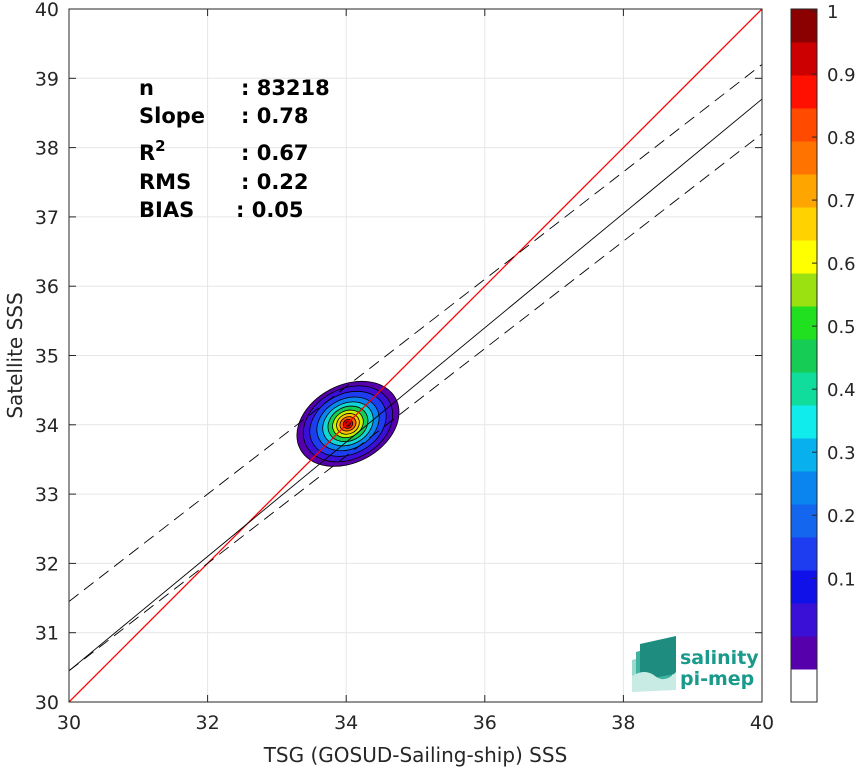  What do you see at coordinates (47, 703) in the screenshot?
I see `y-tick-label: 30` at bounding box center [47, 703].